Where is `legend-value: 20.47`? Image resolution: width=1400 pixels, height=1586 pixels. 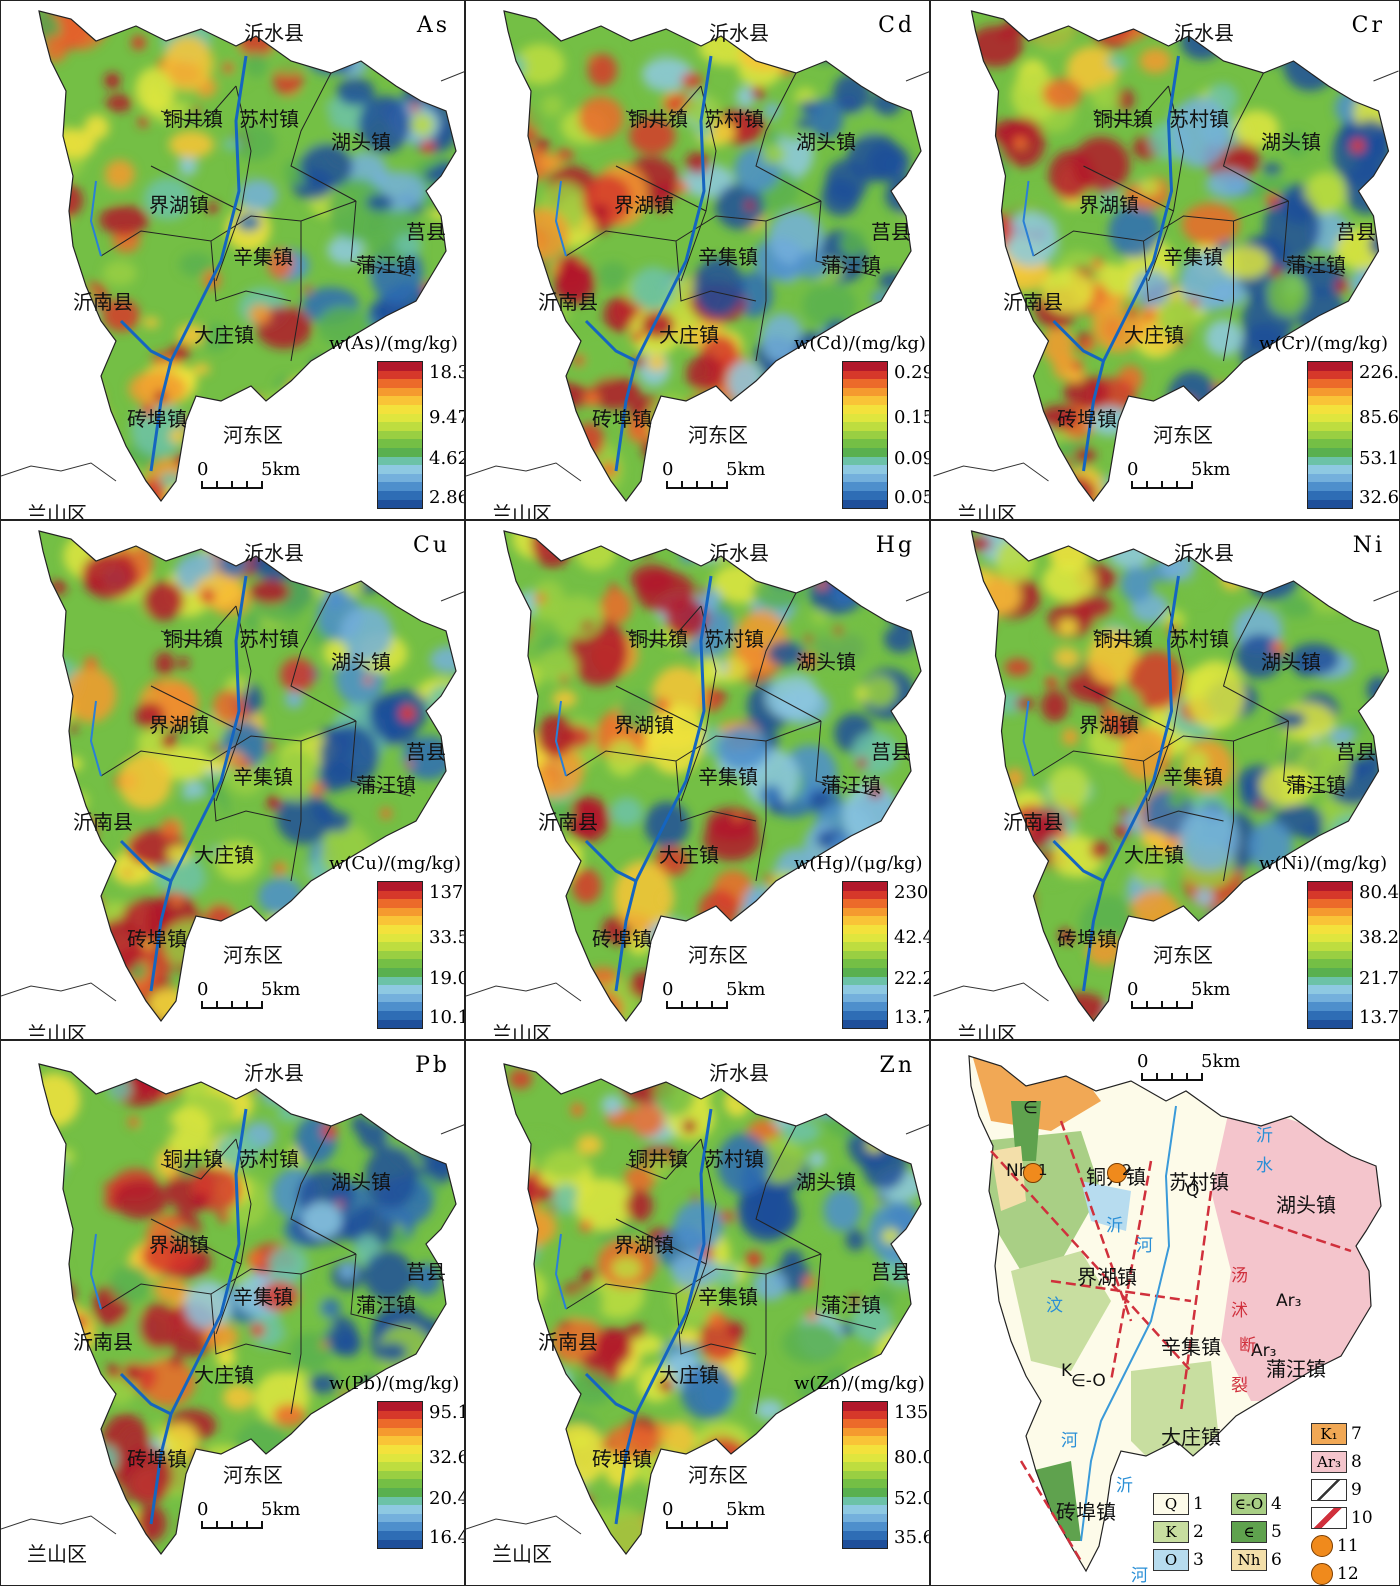
legend-value: 20.47 is located at coordinates (446, 1498).